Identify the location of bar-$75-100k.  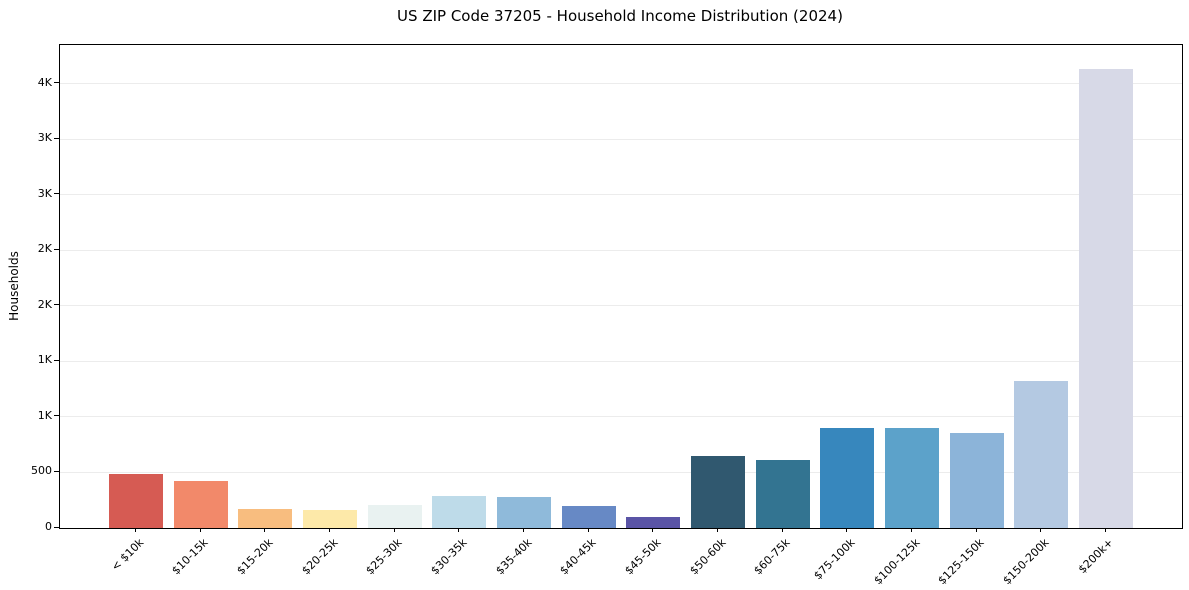
(847, 478).